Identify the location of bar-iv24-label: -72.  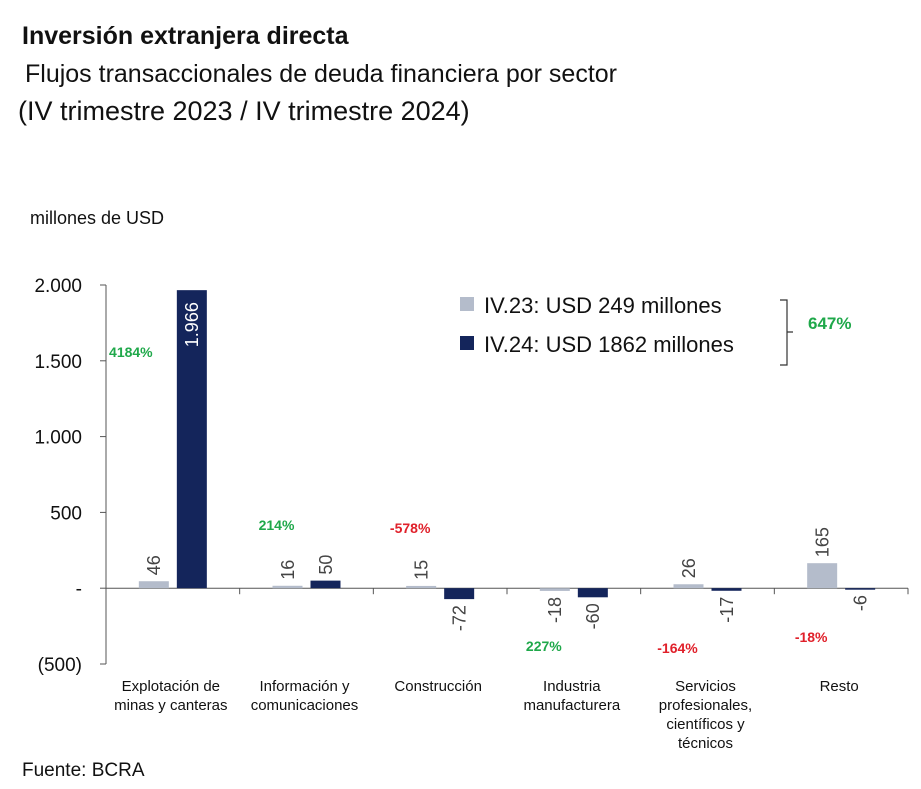
(459, 618).